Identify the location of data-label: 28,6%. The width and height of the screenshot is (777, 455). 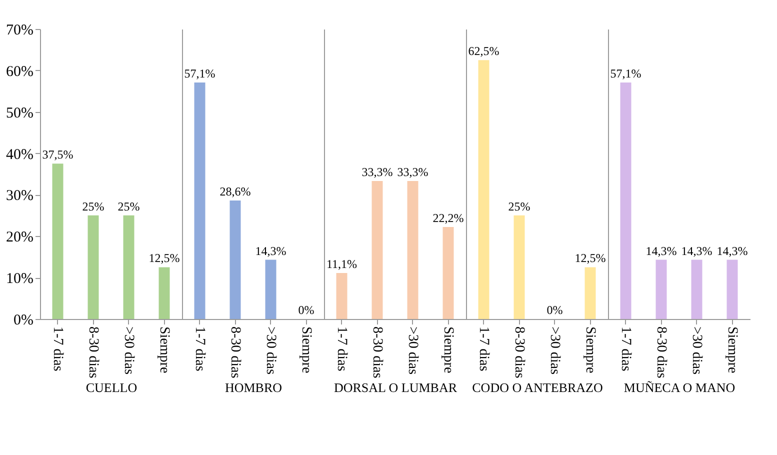
(235, 191).